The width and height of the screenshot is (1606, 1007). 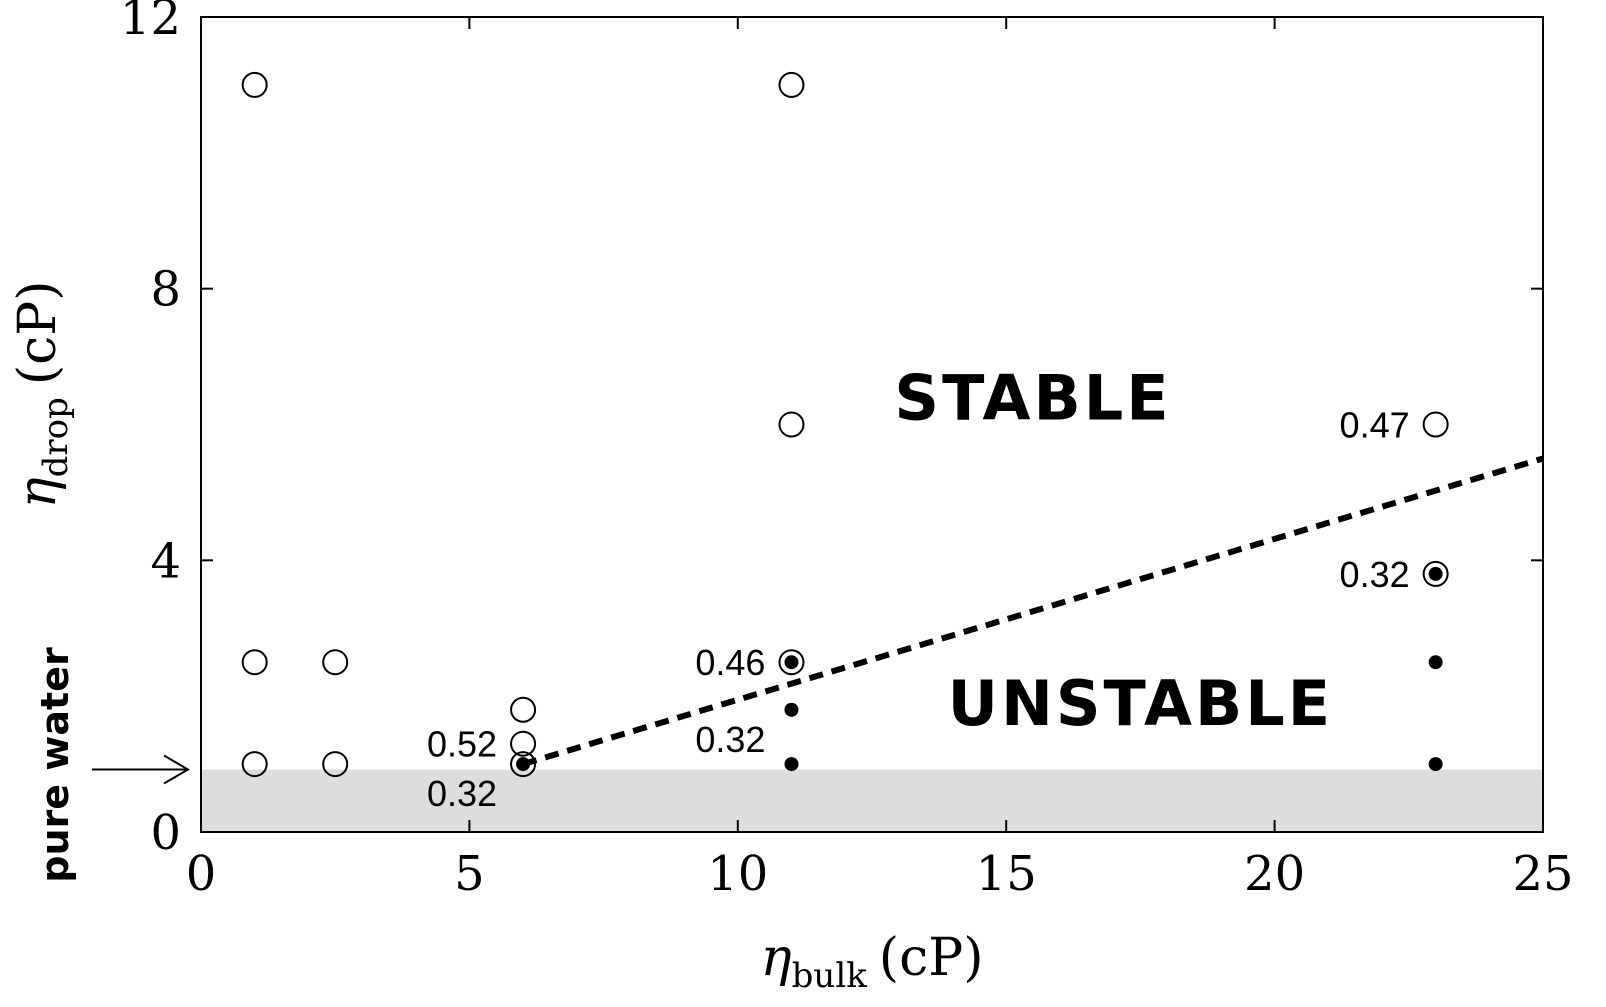 I want to click on x-tick-label: 25, so click(x=1542, y=874).